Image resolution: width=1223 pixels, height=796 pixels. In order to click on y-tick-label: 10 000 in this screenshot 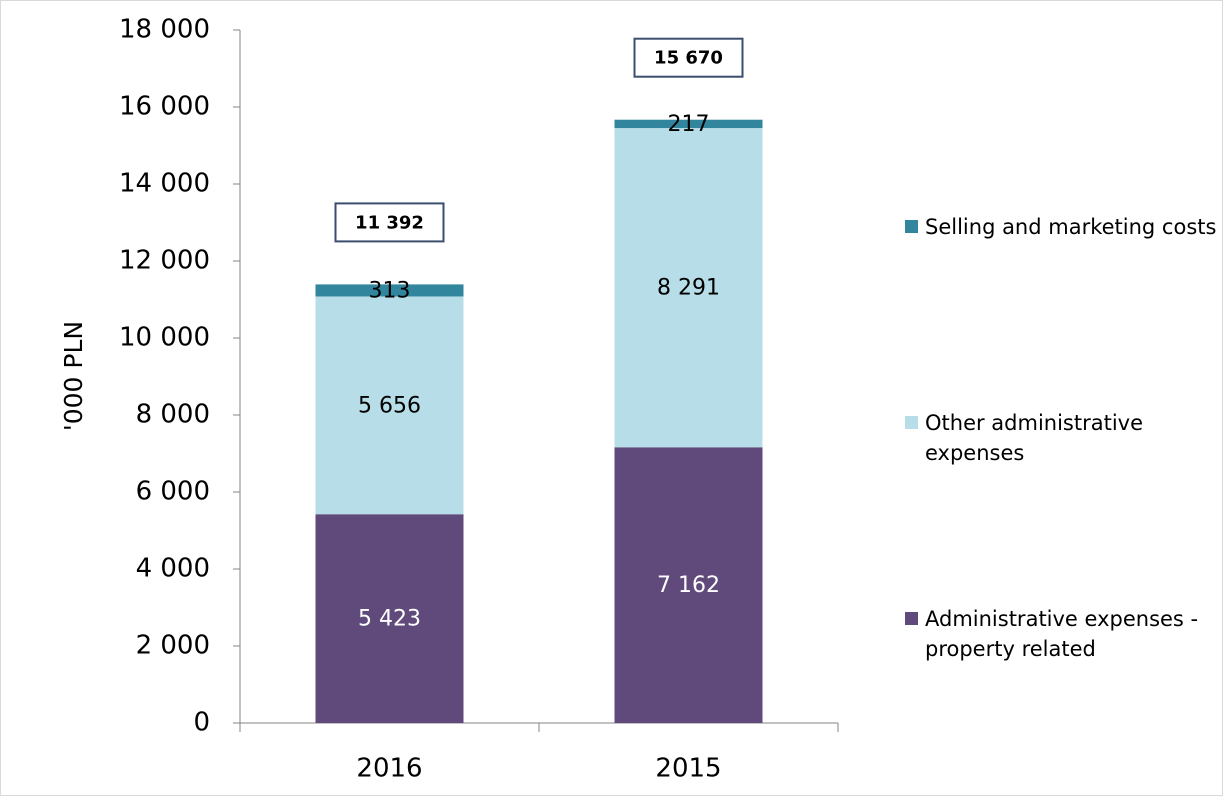, I will do `click(164, 338)`.